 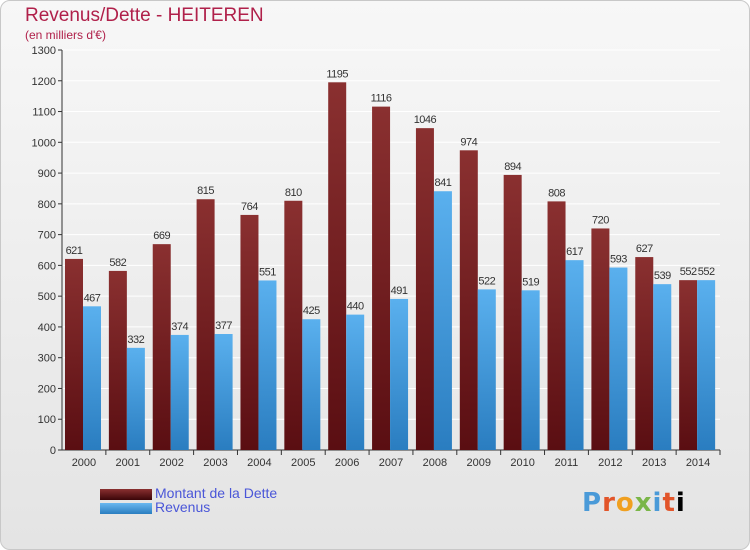 I want to click on data-label-debt: 1195, so click(x=337, y=74).